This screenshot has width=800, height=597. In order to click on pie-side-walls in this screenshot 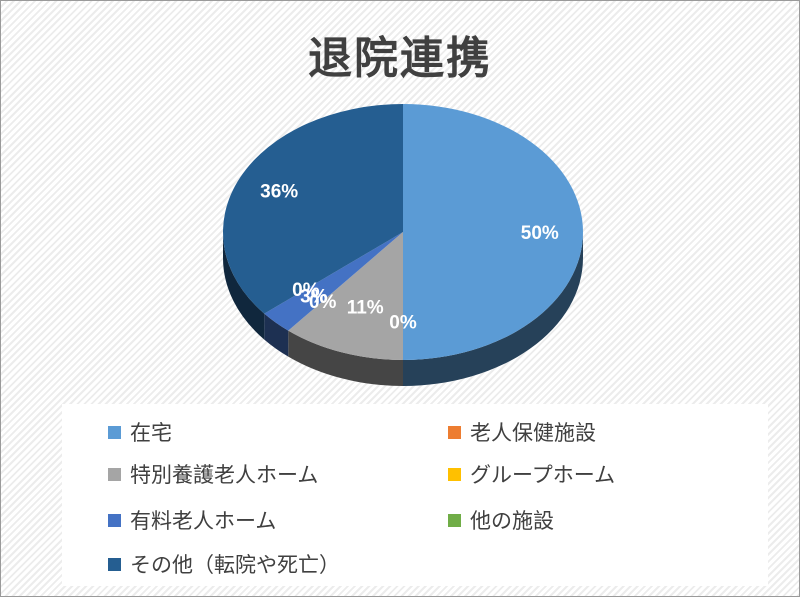, I will do `click(403, 309)`.